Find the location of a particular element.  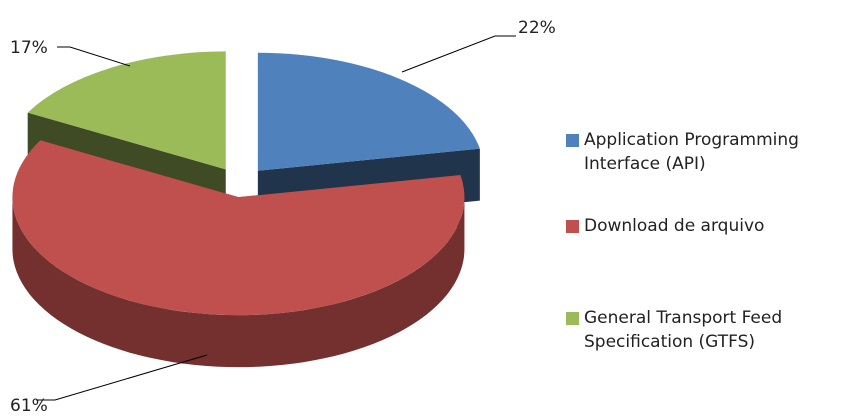

legend-label: Application Programming Interface (API) is located at coordinates (691, 152).